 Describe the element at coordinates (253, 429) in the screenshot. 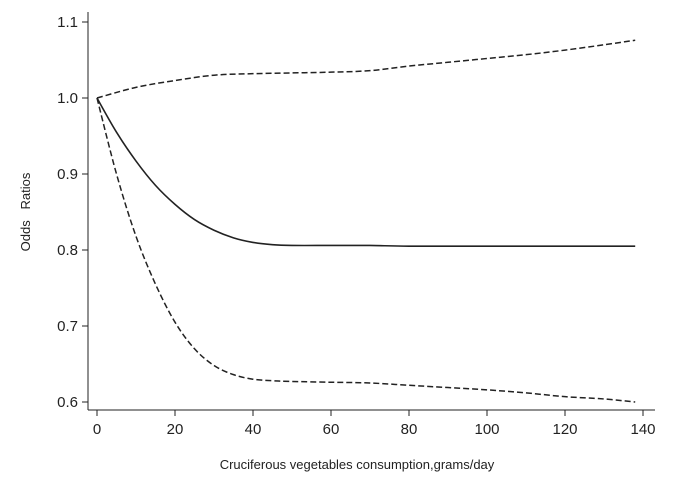

I see `x-tick-label: 40` at that location.